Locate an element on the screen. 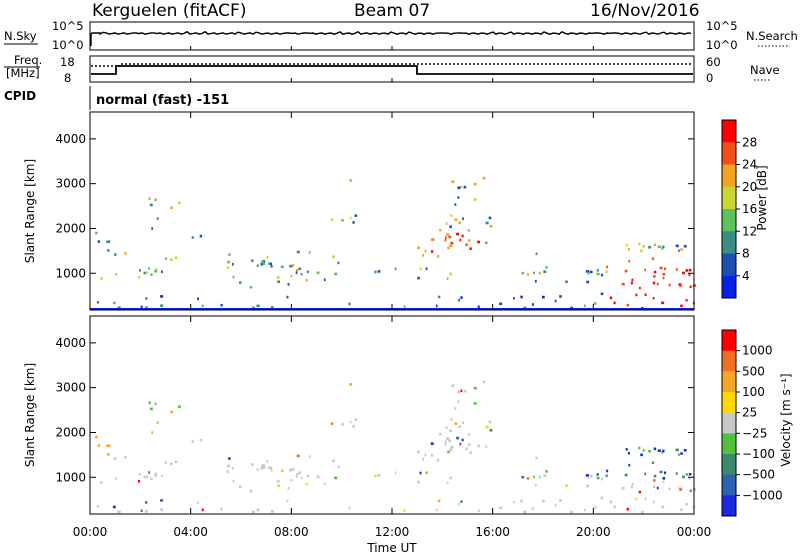 The width and height of the screenshot is (800, 554). nsearch-tick-bottom: 10^0 is located at coordinates (722, 45).